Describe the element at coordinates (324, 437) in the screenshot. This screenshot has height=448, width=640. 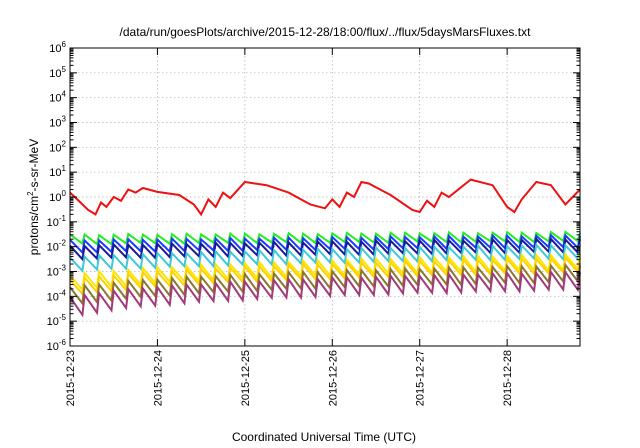
I see `x-axis-title: Coordinated Universal Time (UTC)` at that location.